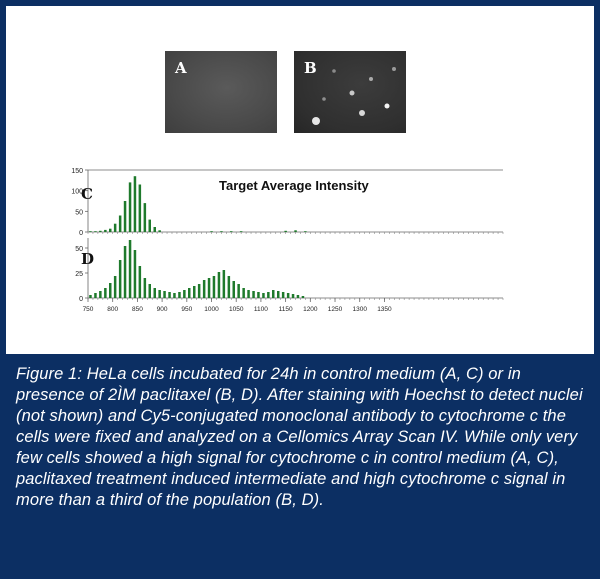 The height and width of the screenshot is (579, 600). Describe the element at coordinates (77, 171) in the screenshot. I see `chart-c-y-tick-label: 150` at that location.